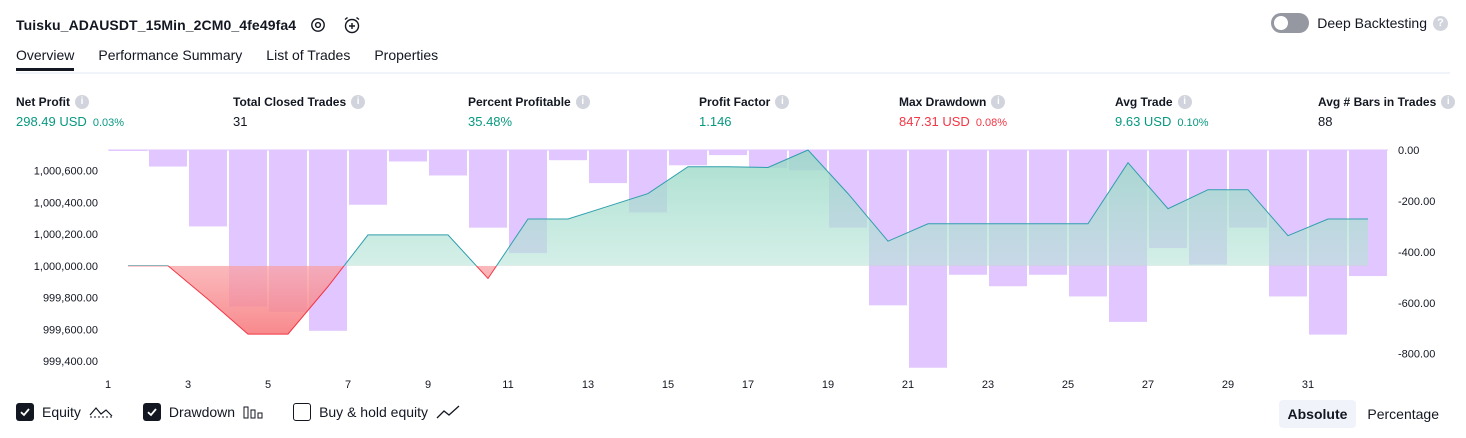 Image resolution: width=1466 pixels, height=438 pixels. Describe the element at coordinates (529, 111) in the screenshot. I see `metric-percent-profitable: Percent Profitable i 35.48%` at that location.